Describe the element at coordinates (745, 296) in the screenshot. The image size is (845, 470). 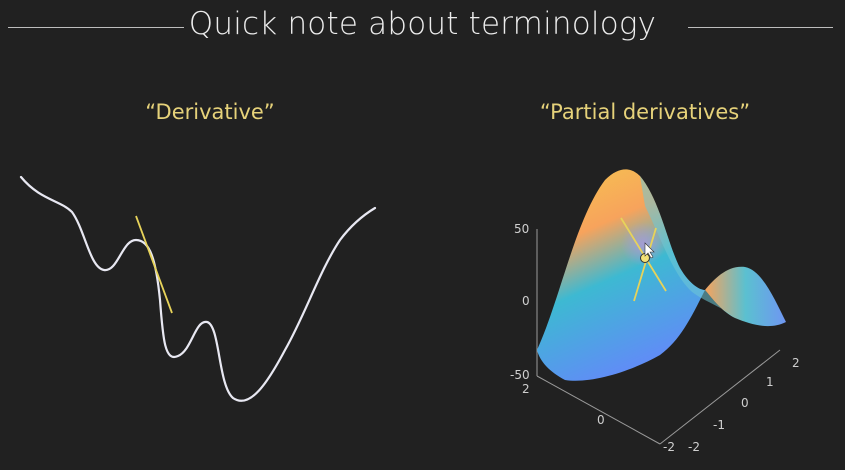
I see `surface-wing` at that location.